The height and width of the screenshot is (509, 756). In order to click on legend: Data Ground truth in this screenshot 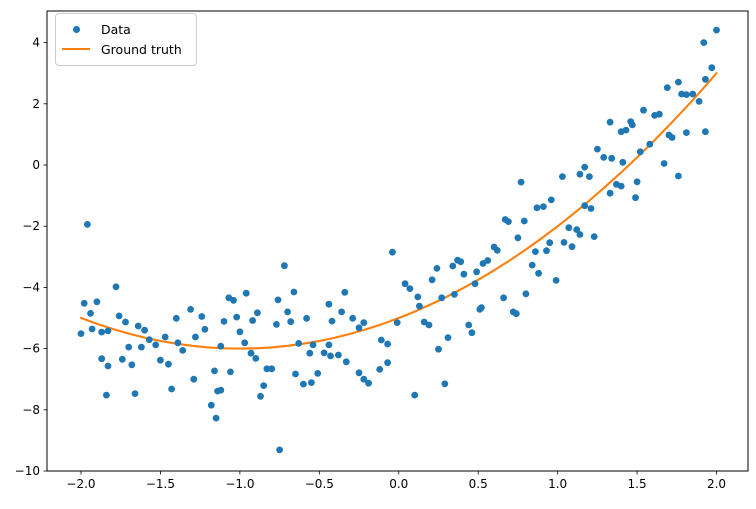, I will do `click(126, 39)`.